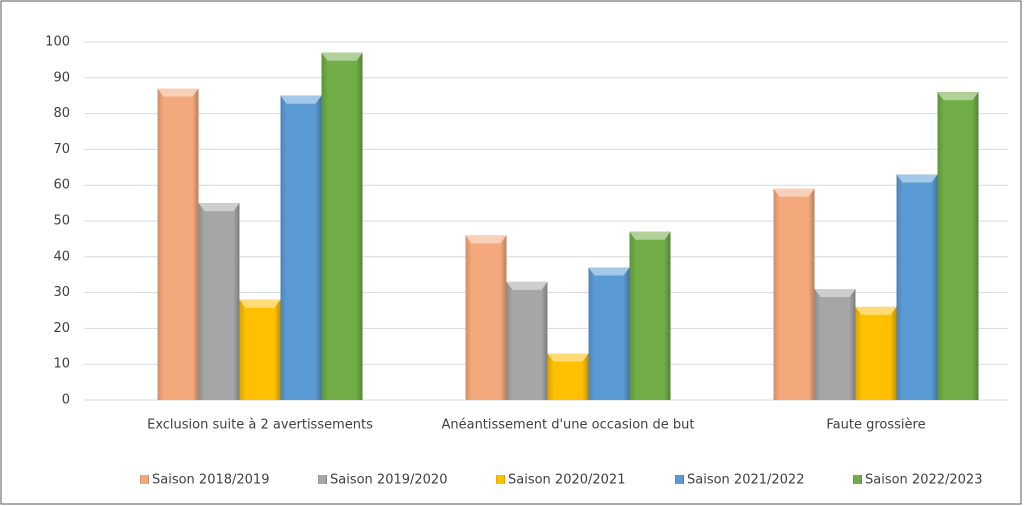  Describe the element at coordinates (210, 480) in the screenshot. I see `legend-label: Saison 2018/2019` at that location.